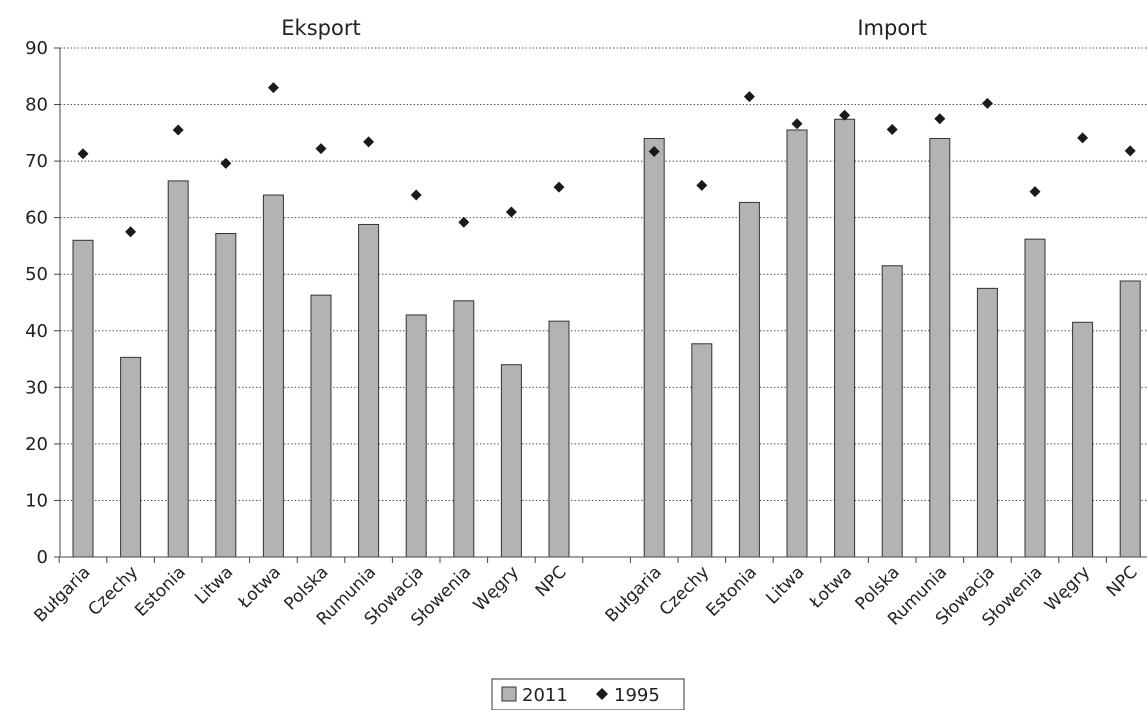  What do you see at coordinates (36, 105) in the screenshot?
I see `y-tick-label: 80` at bounding box center [36, 105].